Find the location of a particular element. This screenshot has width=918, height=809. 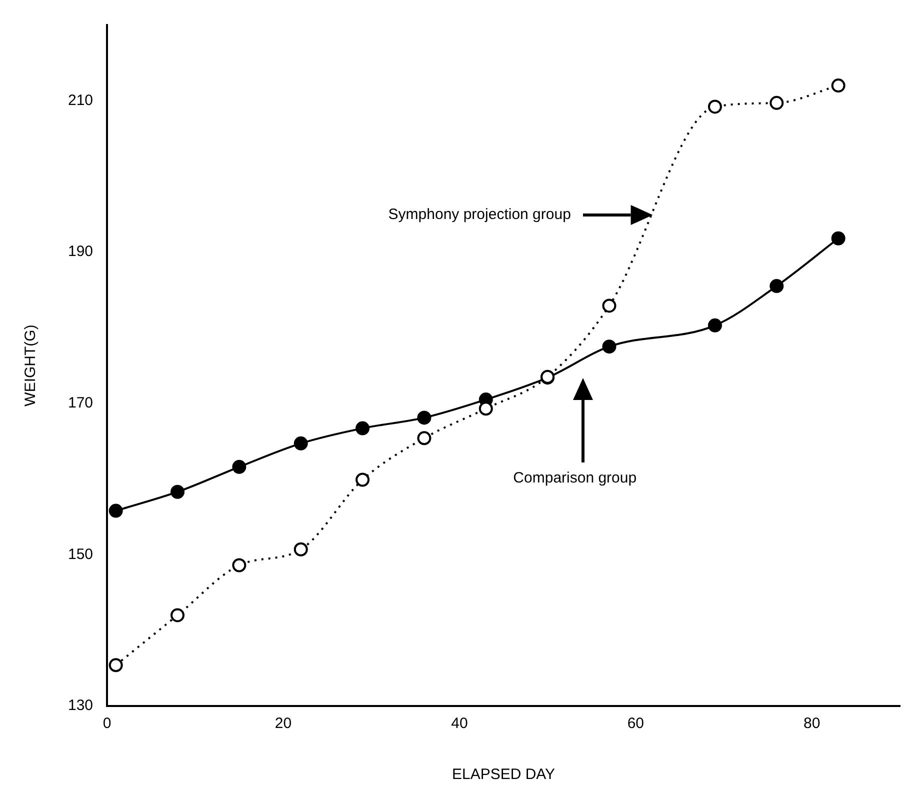

y-tick-label: 190 is located at coordinates (81, 251).